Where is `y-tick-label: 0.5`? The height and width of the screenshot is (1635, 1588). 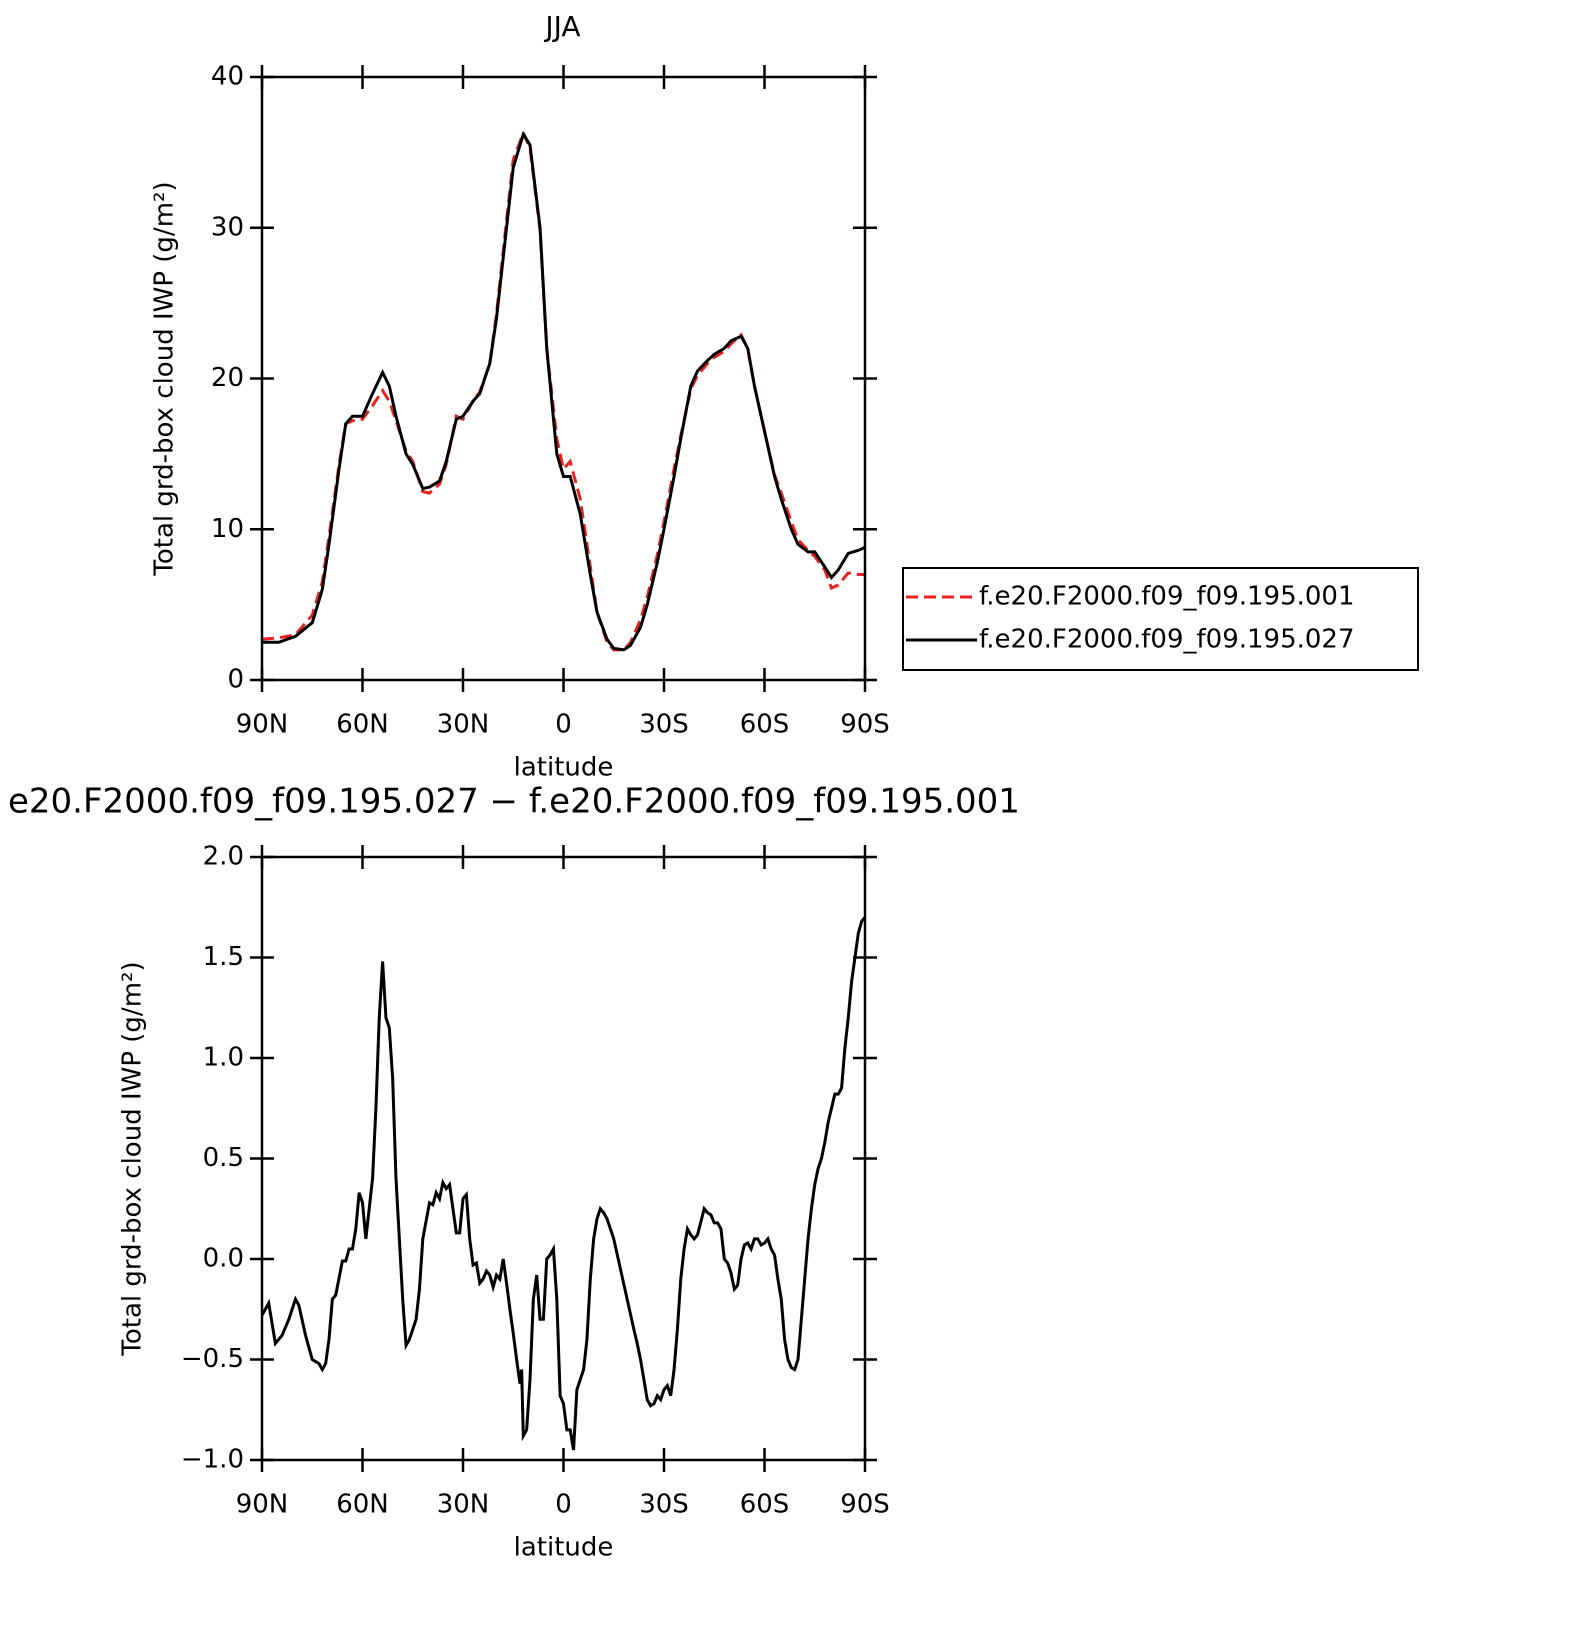 y-tick-label: 0.5 is located at coordinates (223, 1158).